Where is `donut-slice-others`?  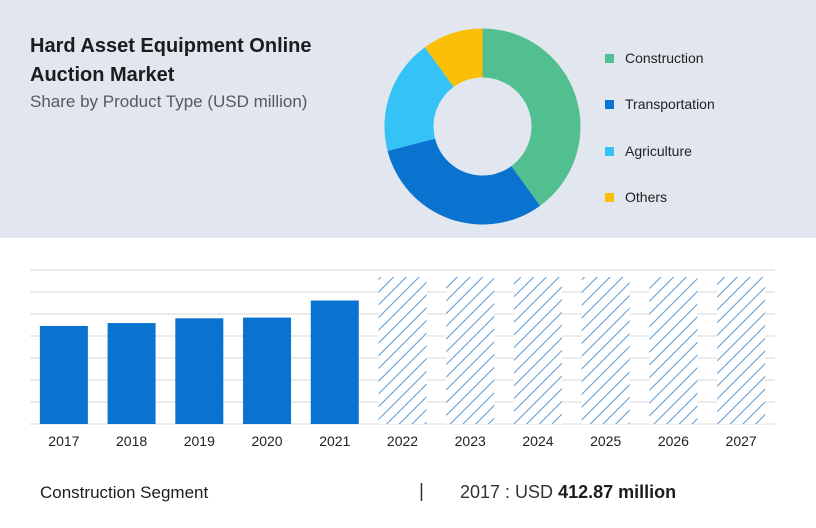
donut-slice-others is located at coordinates (453, 57).